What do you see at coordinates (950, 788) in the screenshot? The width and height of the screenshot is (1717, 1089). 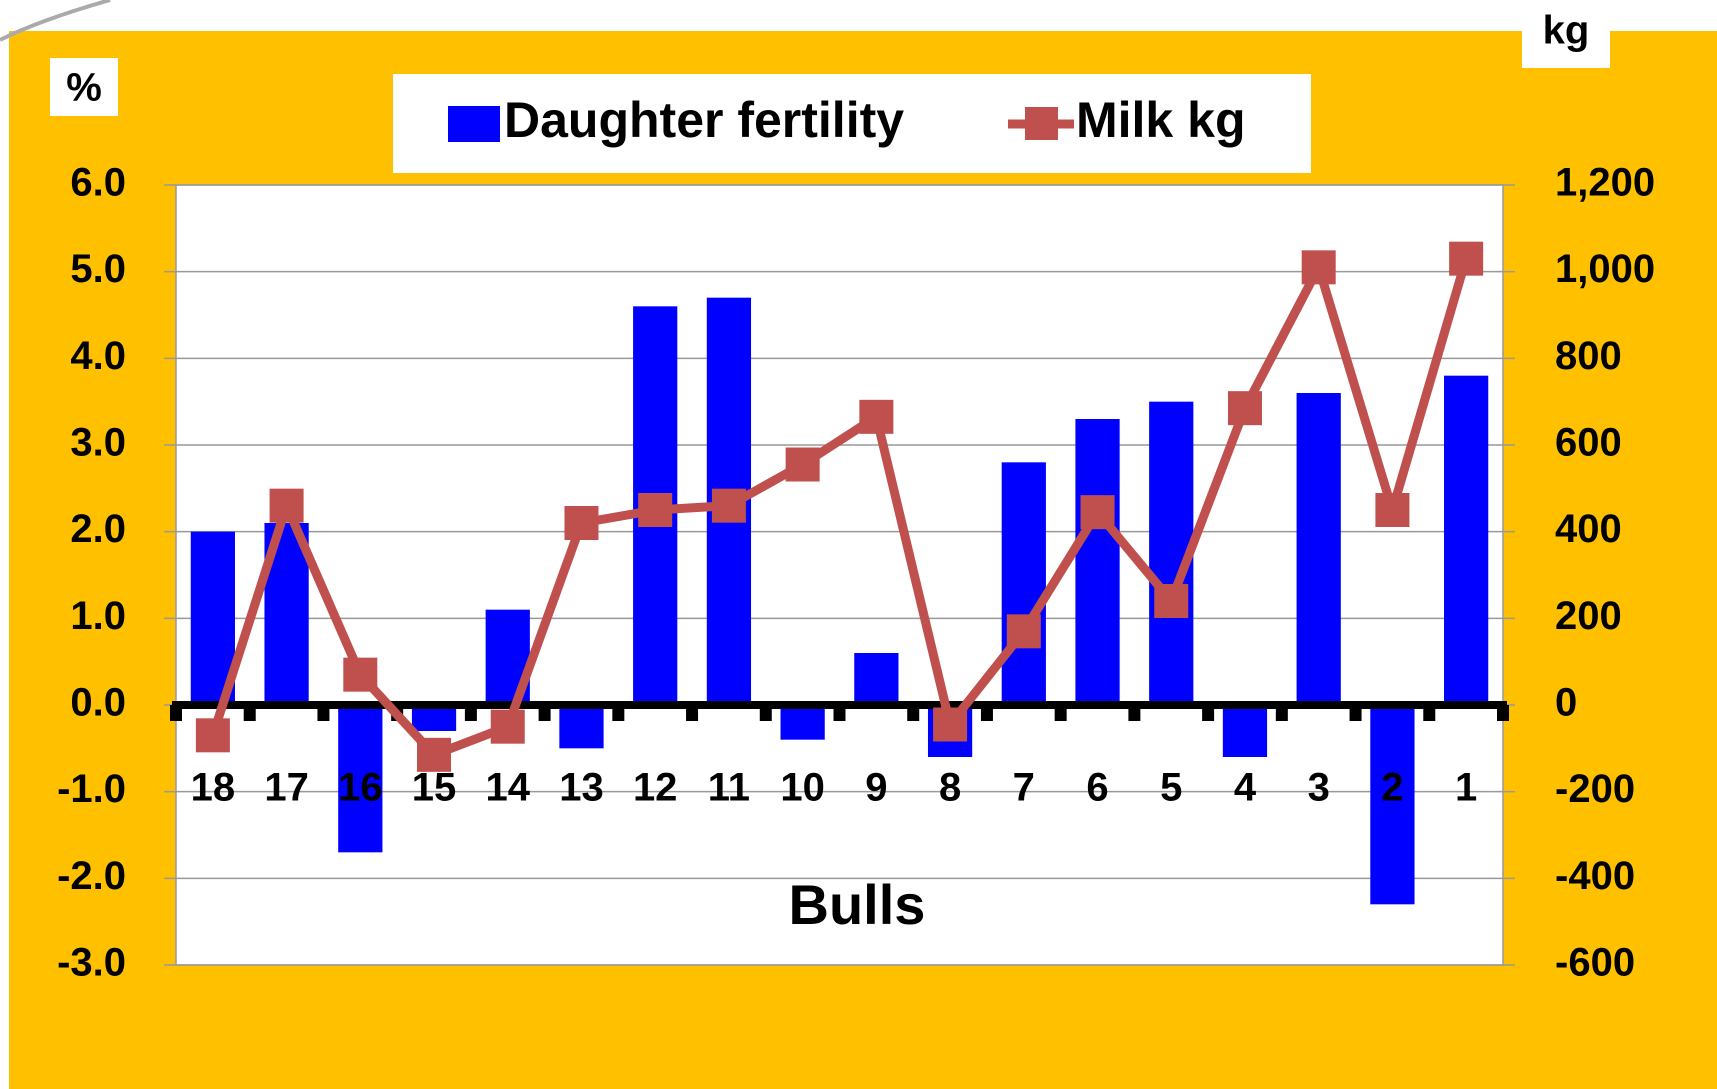 I see `x-tick-label: 8` at bounding box center [950, 788].